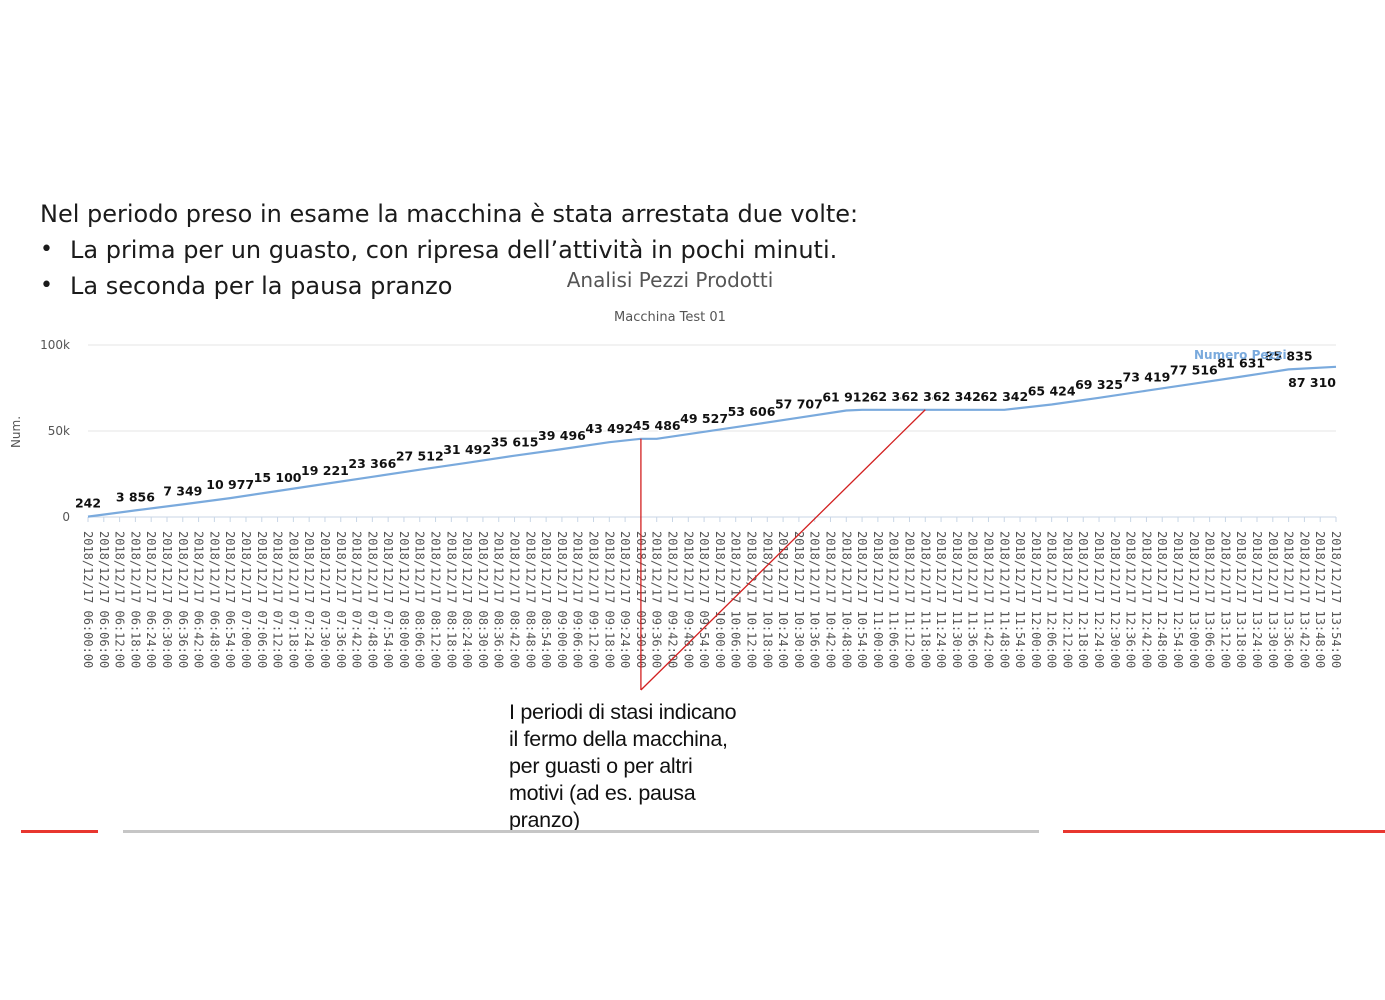  I want to click on data-label: 81 631, so click(1241, 363).